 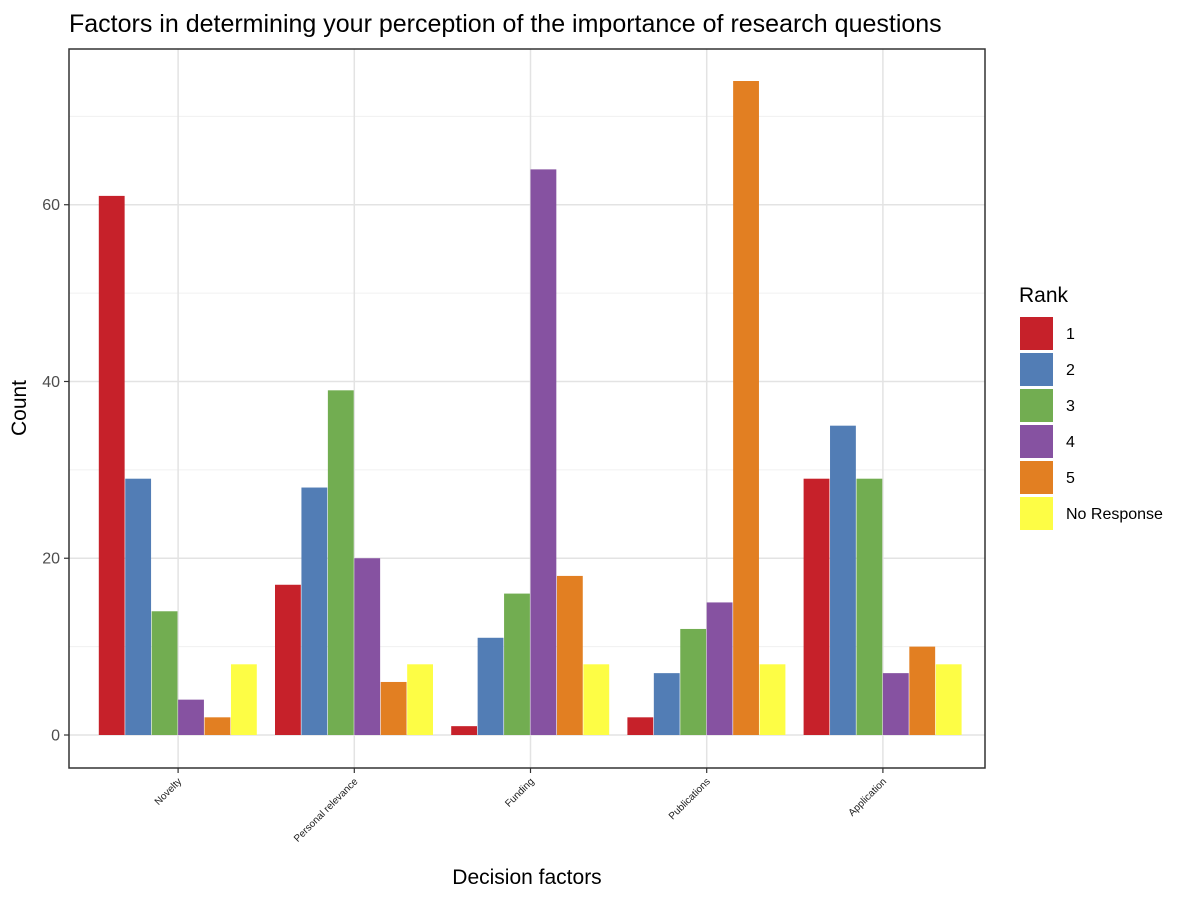 I want to click on y-axis-title: Count, so click(x=19, y=408).